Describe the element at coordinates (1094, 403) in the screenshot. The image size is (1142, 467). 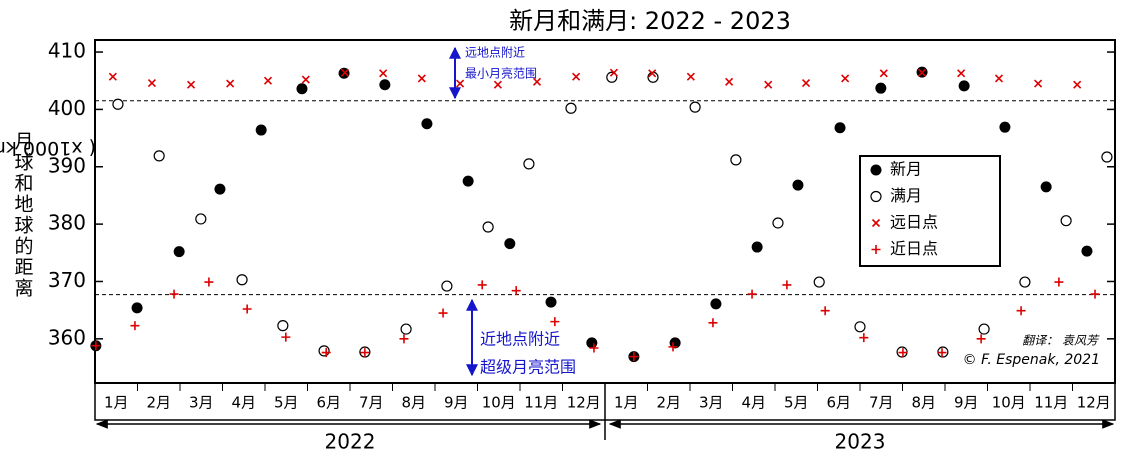
I see `x-tick-label: 12月` at that location.